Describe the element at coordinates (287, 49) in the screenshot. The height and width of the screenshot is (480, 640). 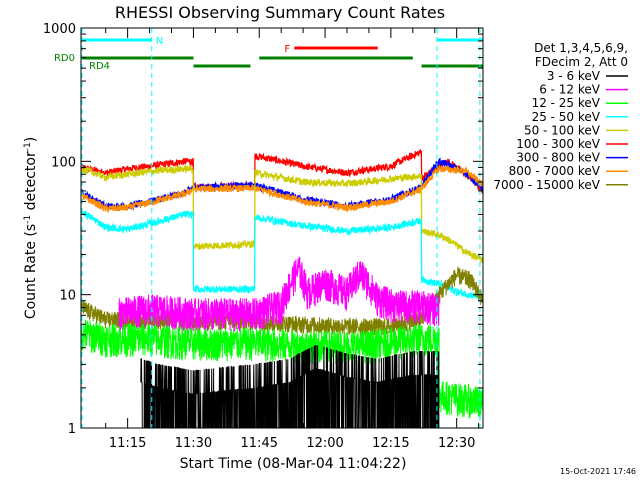
I see `flag-label-f: F` at that location.